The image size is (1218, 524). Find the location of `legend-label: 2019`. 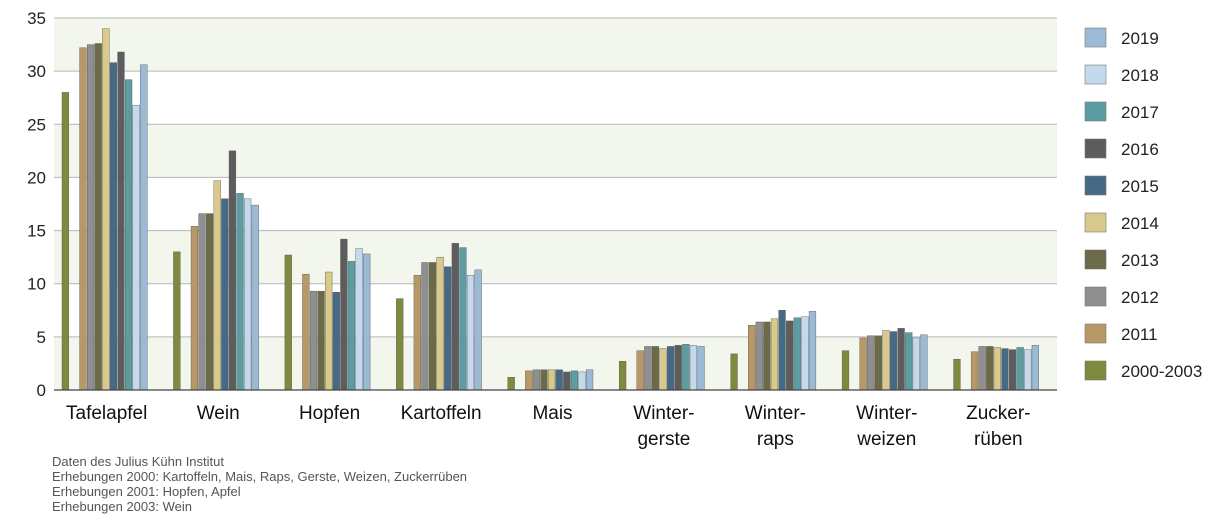

legend-label: 2019 is located at coordinates (1140, 38).